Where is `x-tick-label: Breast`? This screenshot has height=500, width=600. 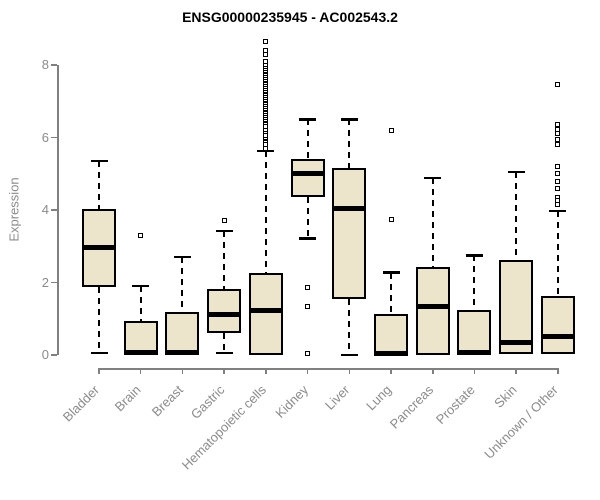
x-tick-label: Breast is located at coordinates (167, 401).